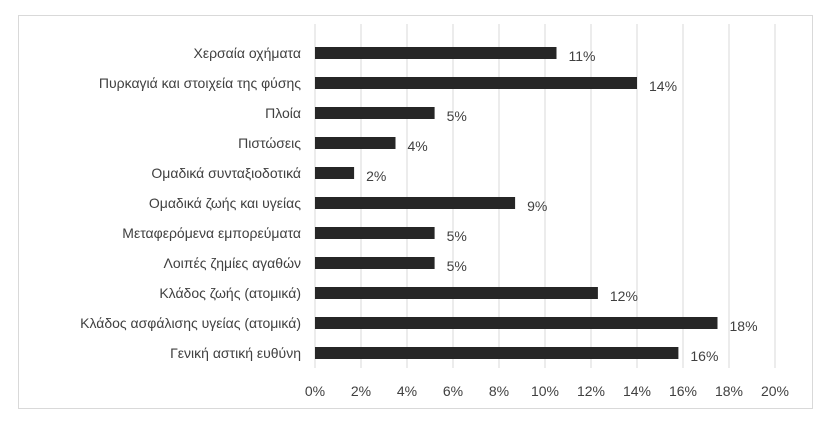 This screenshot has height=437, width=831. I want to click on x-tick-label: 6%, so click(453, 391).